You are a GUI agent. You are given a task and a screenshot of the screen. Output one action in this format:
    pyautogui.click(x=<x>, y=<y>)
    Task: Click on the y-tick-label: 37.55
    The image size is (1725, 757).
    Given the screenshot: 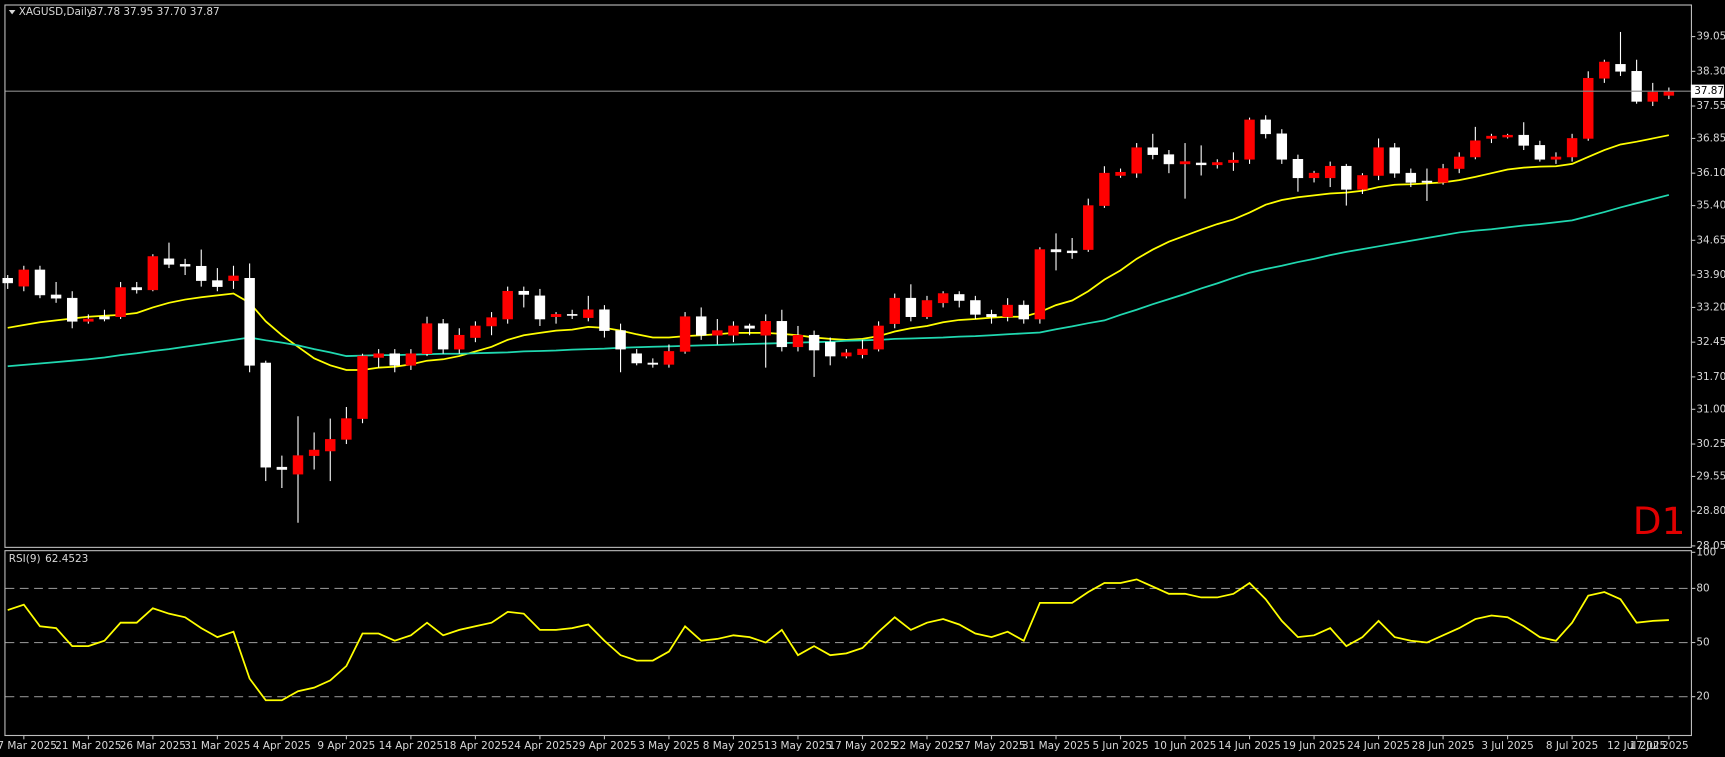 What is the action you would take?
    pyautogui.click(x=1710, y=106)
    